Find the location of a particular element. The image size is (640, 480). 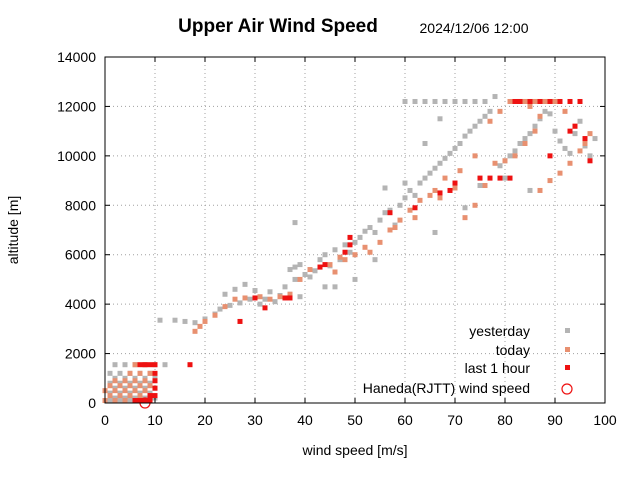

legend-marker-last-hour is located at coordinates (567, 367).